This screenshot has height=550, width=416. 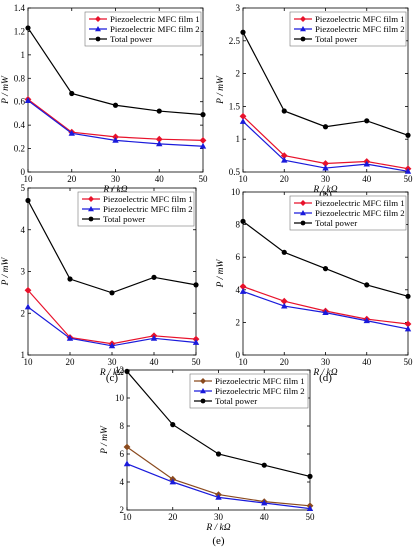 What do you see at coordinates (23, 188) in the screenshot?
I see `y-tick-label: 5` at bounding box center [23, 188].